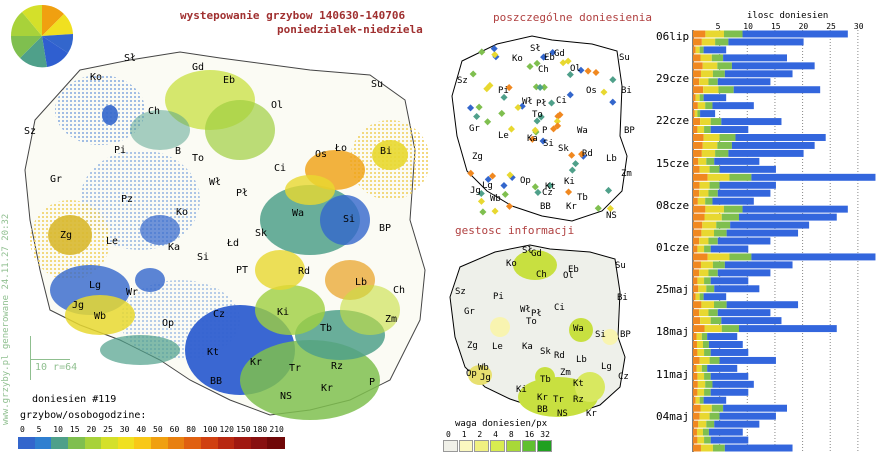  I want to click on reports-region-label: Gr, so click(474, 129).